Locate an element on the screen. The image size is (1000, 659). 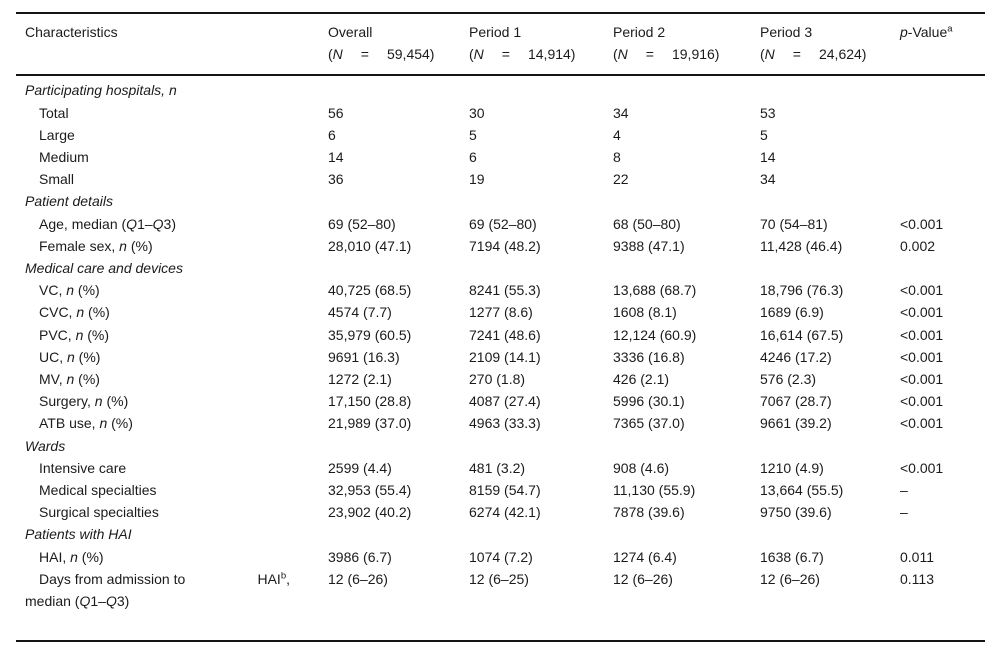
cell-value: 56 is located at coordinates (336, 112).